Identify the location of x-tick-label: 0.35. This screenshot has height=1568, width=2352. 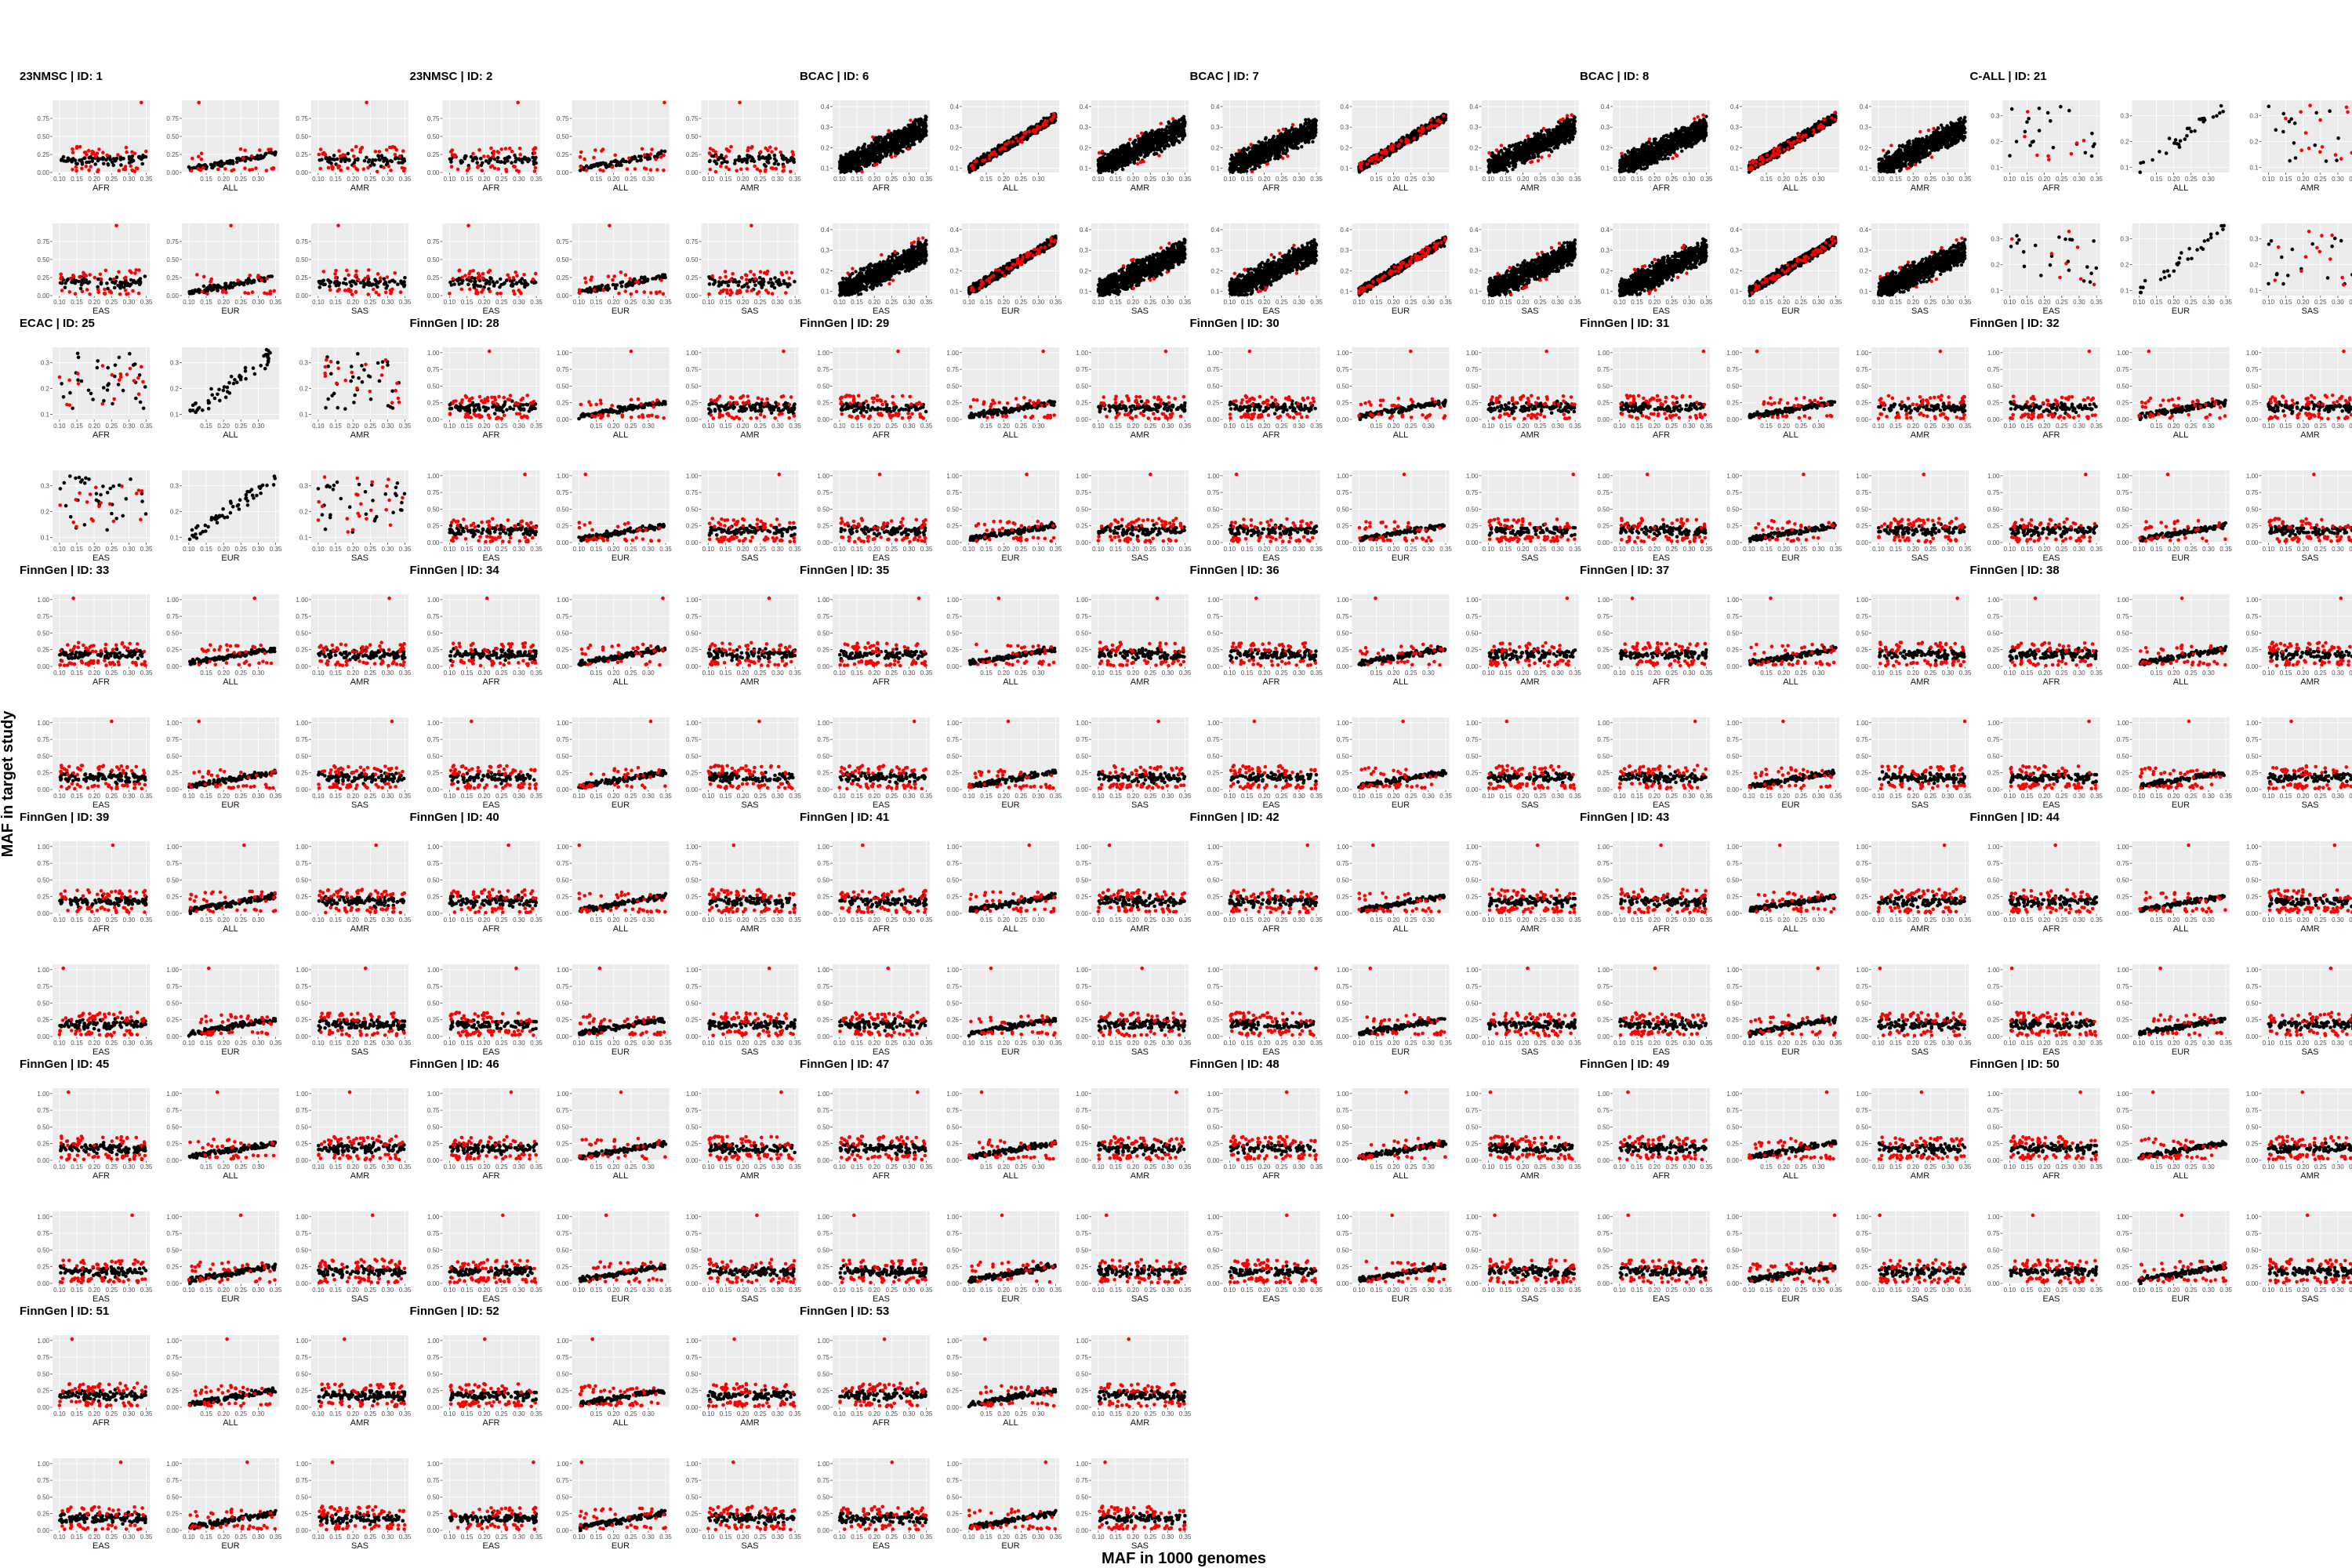
(146, 179).